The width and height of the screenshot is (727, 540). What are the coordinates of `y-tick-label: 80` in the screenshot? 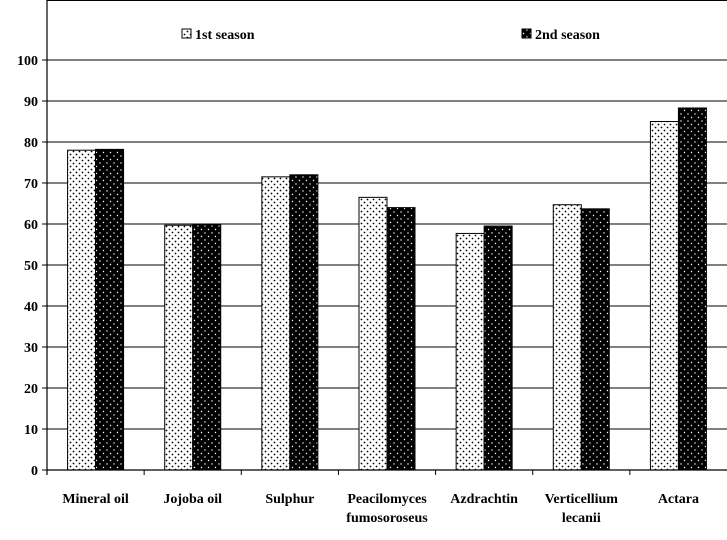 It's located at (31, 143).